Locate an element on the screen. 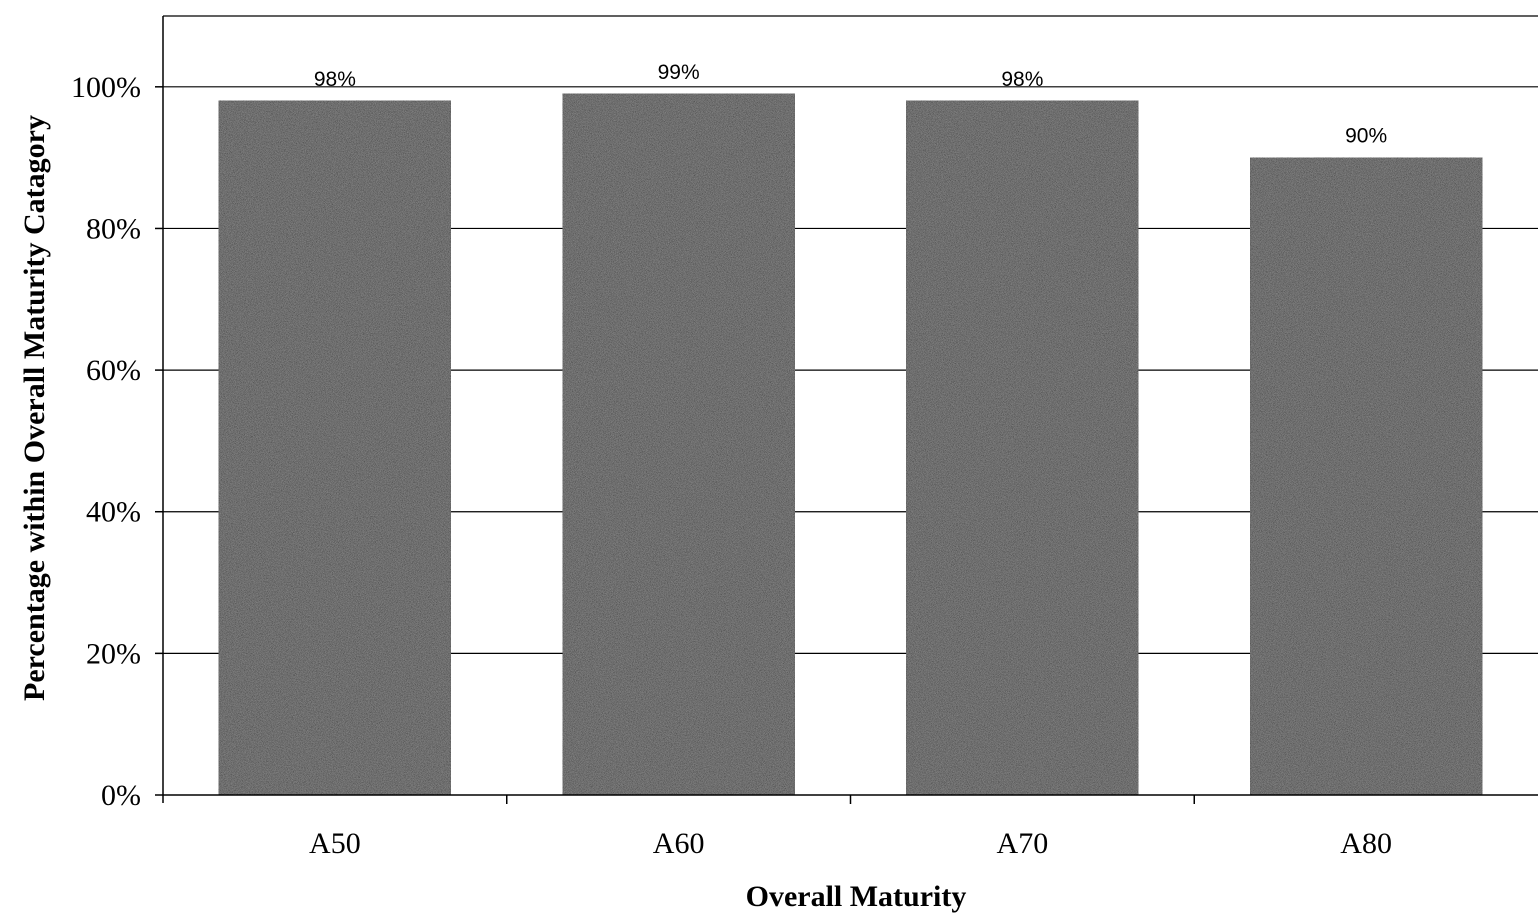 Image resolution: width=1538 pixels, height=916 pixels. bar-a60 is located at coordinates (678, 444).